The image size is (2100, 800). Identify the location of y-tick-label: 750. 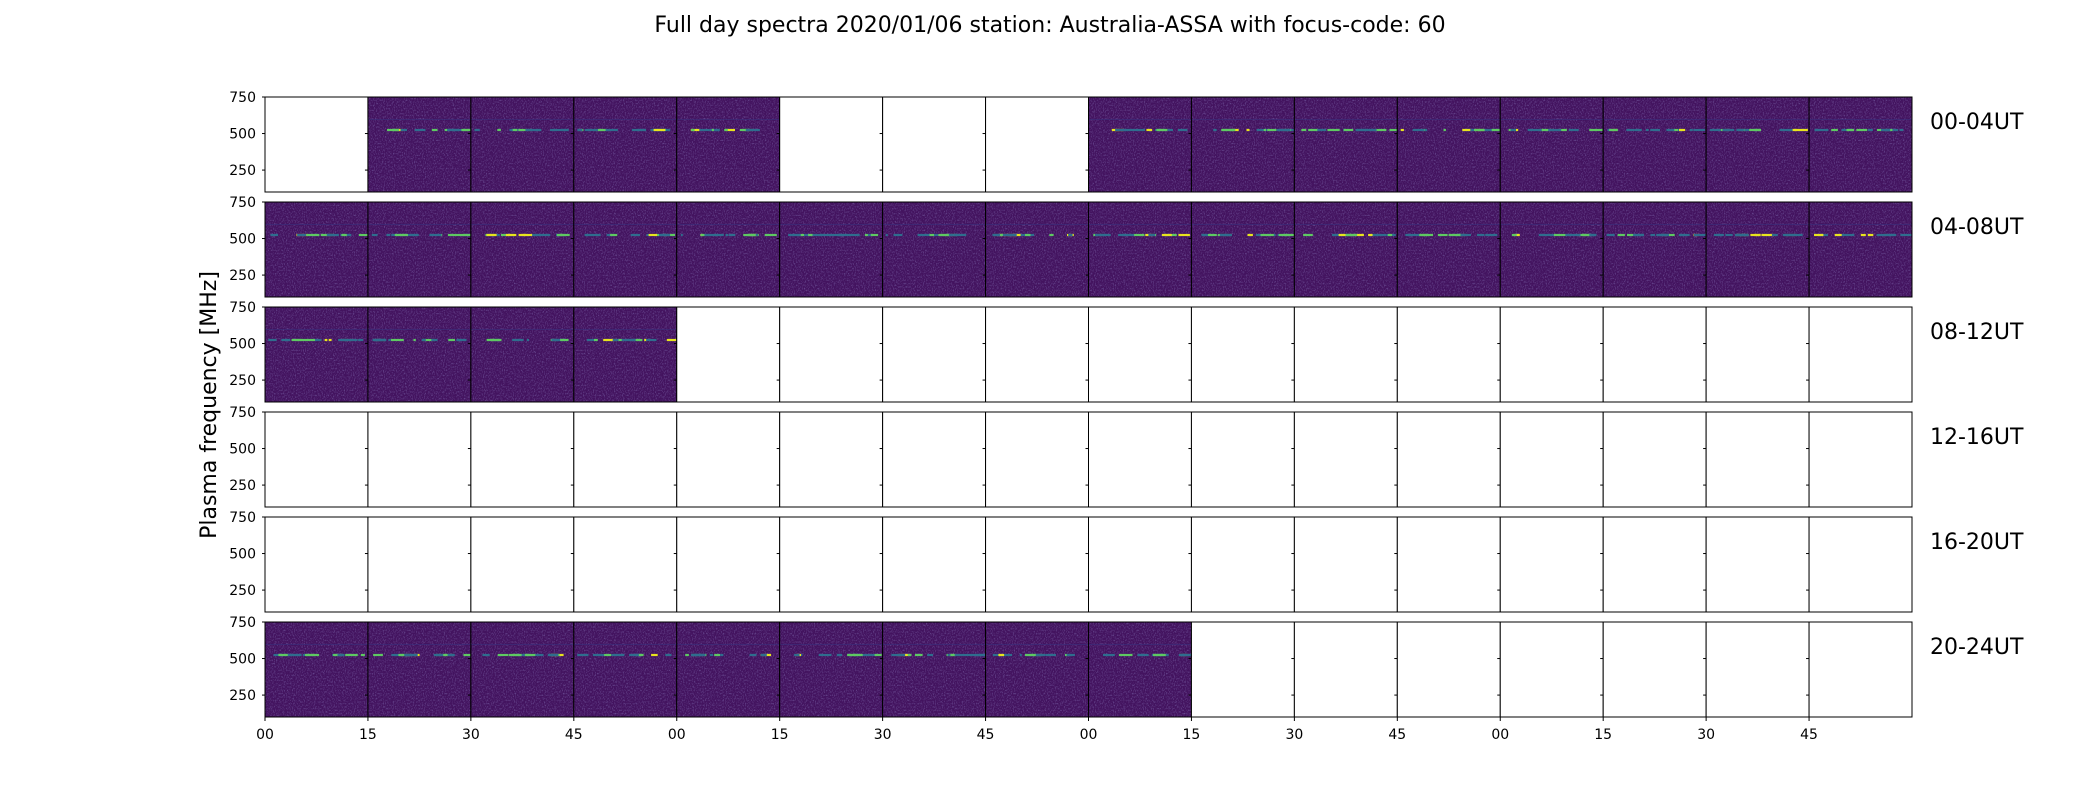
(242, 308).